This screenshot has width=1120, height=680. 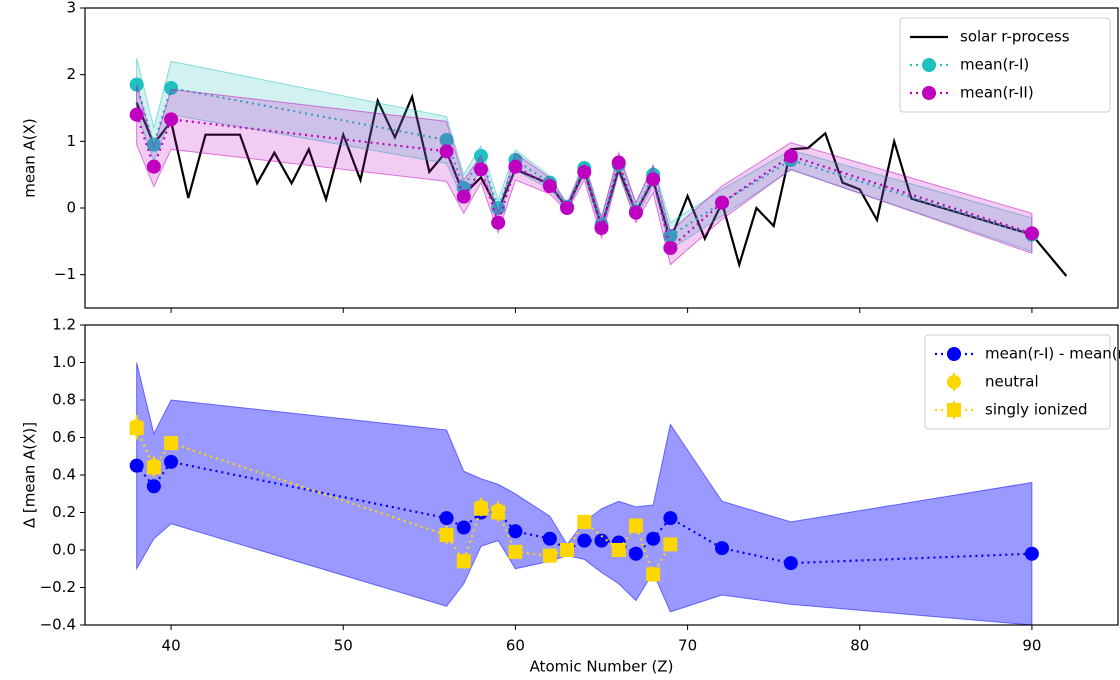 What do you see at coordinates (64, 550) in the screenshot?
I see `y-tick-label: 0.0` at bounding box center [64, 550].